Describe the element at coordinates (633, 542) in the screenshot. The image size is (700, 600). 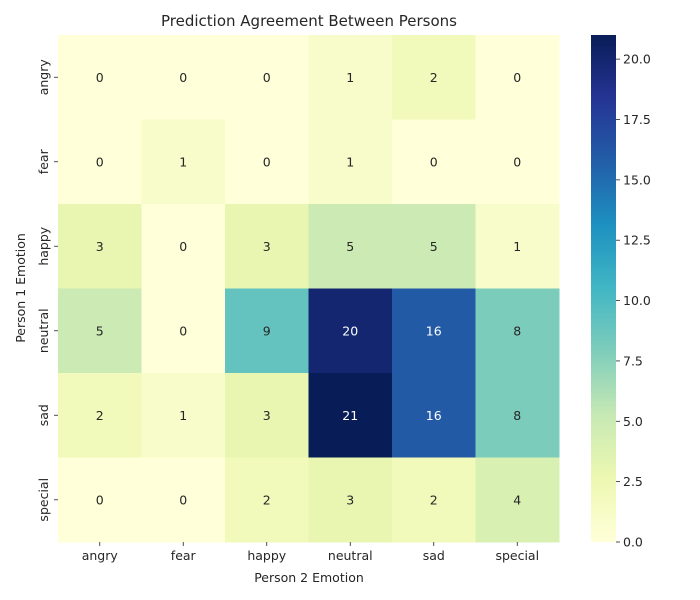
I see `colorbar-tick-label: 0.0` at that location.